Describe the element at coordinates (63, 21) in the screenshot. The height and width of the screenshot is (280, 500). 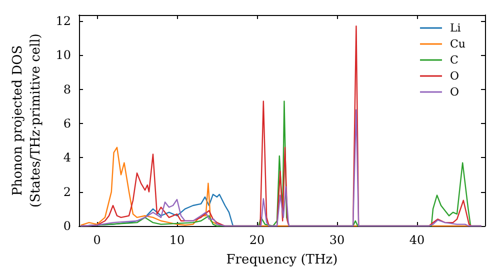
I see `y-tick-label: 12` at that location.